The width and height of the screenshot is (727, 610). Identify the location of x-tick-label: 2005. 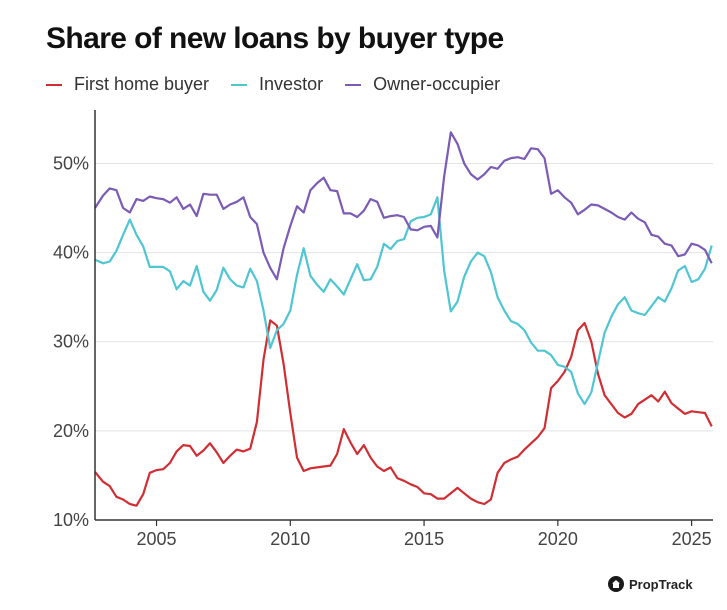
(157, 539).